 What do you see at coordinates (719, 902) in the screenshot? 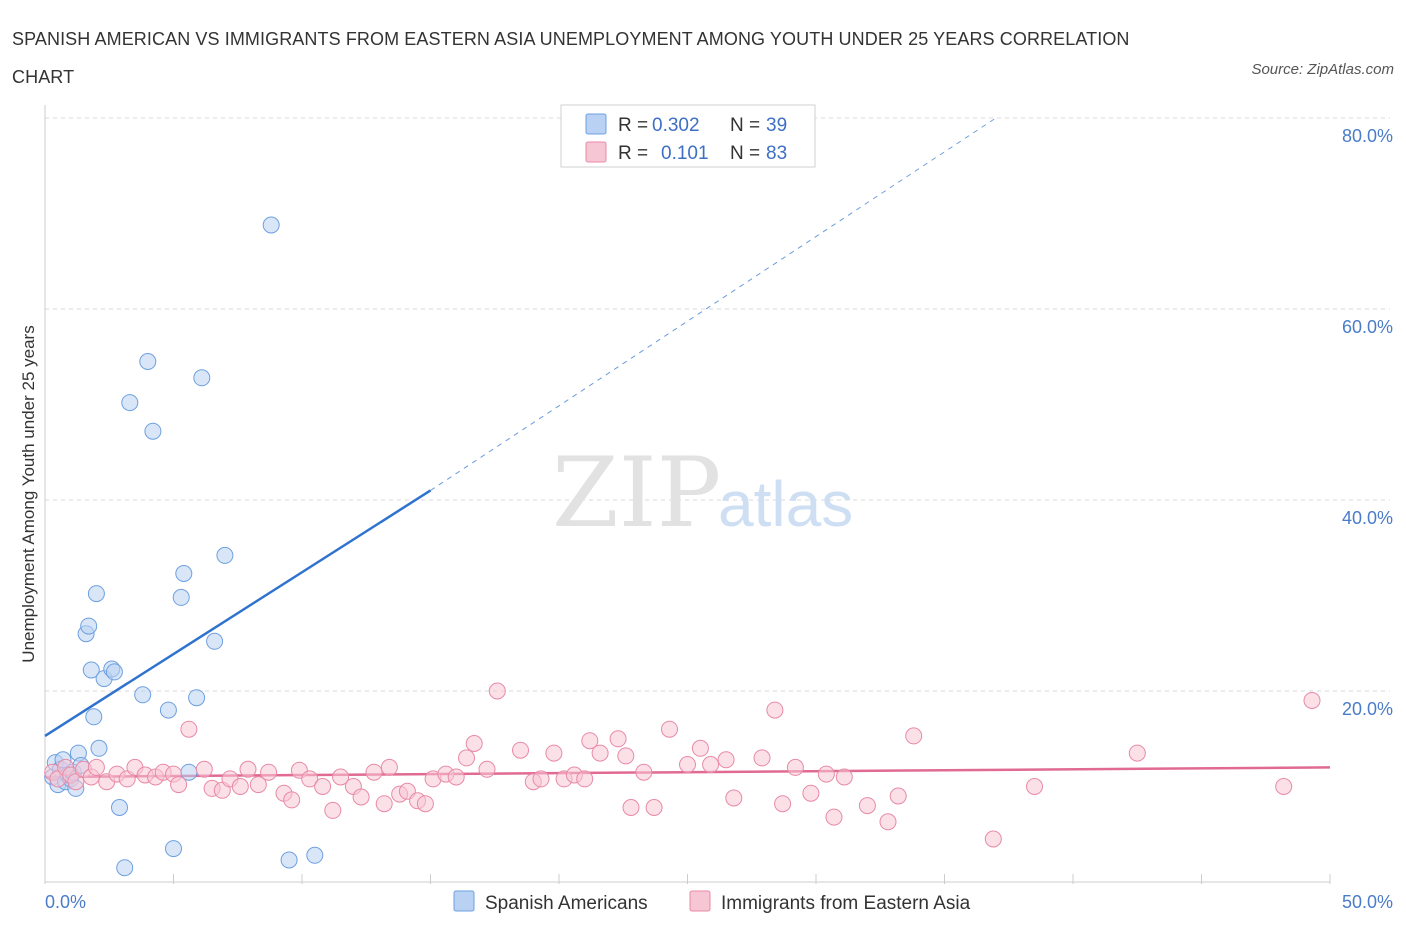
I see `x-tick-labels: 0.0% 50.0%` at bounding box center [719, 902].